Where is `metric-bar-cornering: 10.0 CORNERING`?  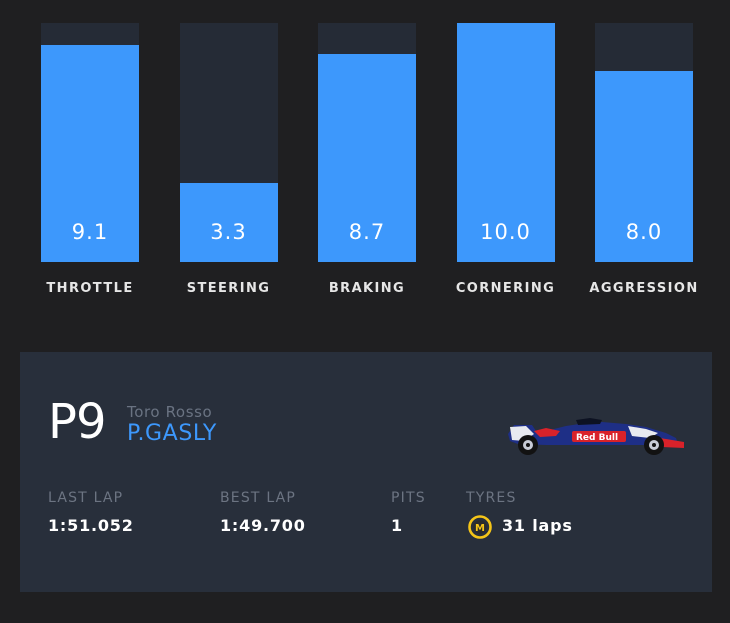 metric-bar-cornering: 10.0 CORNERING is located at coordinates (505, 159).